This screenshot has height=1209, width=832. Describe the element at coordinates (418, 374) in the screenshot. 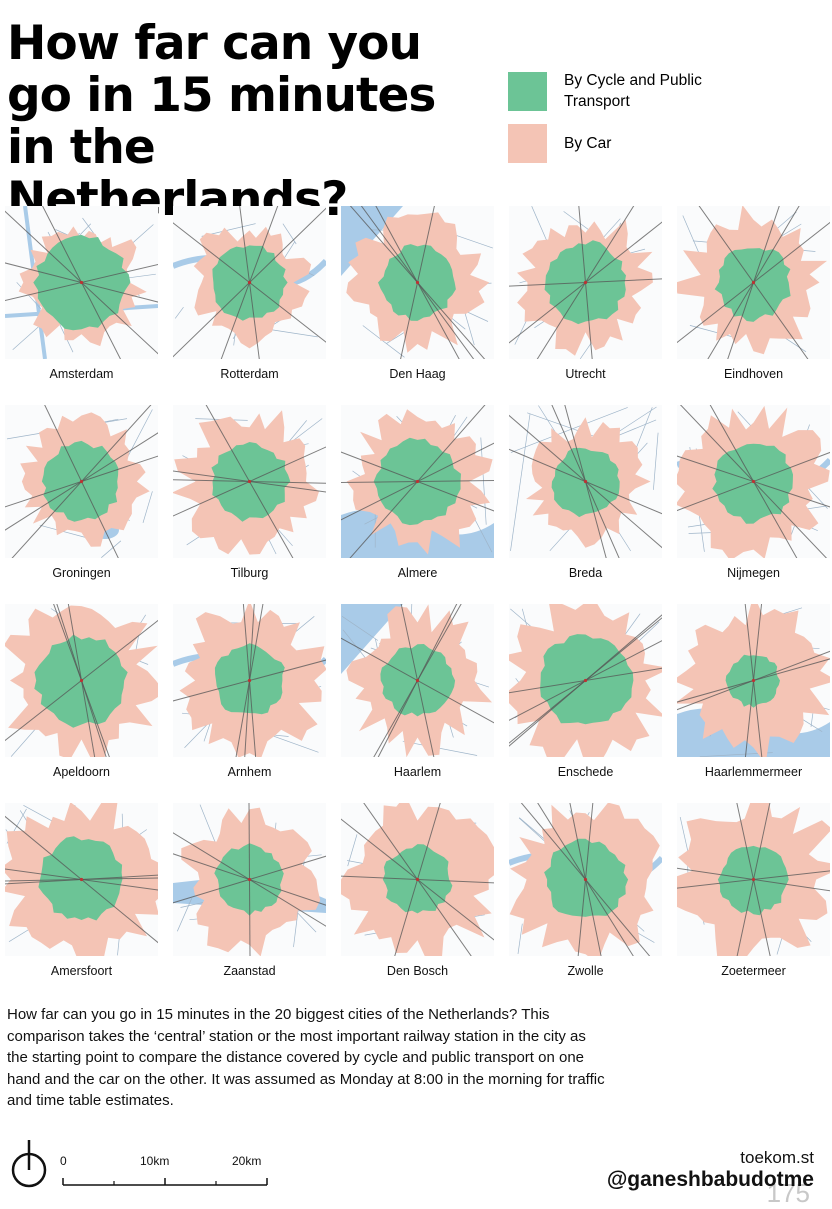

I see `city-label-den-haag: Den Haag` at that location.